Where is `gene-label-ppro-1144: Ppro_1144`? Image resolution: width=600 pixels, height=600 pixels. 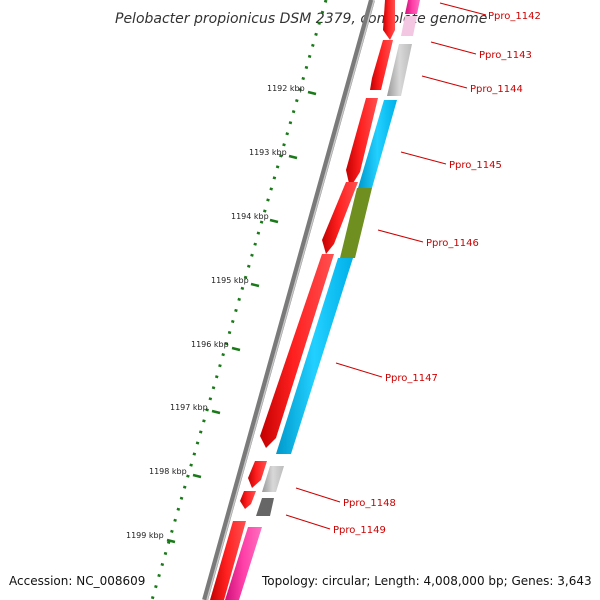 gene-label-ppro-1144: Ppro_1144 is located at coordinates (496, 89).